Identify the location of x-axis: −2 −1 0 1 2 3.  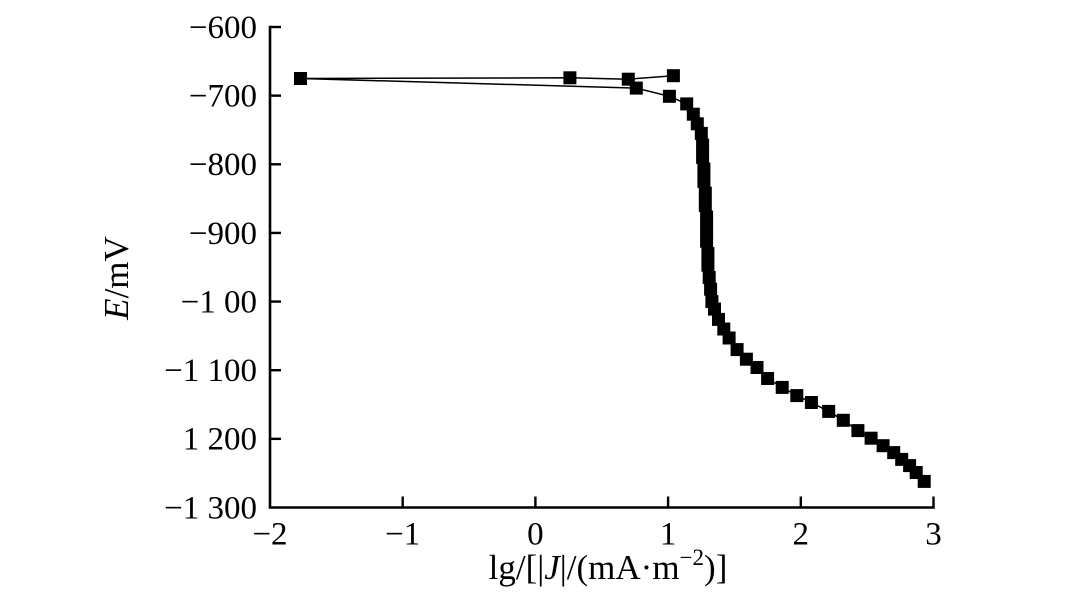
(597, 524).